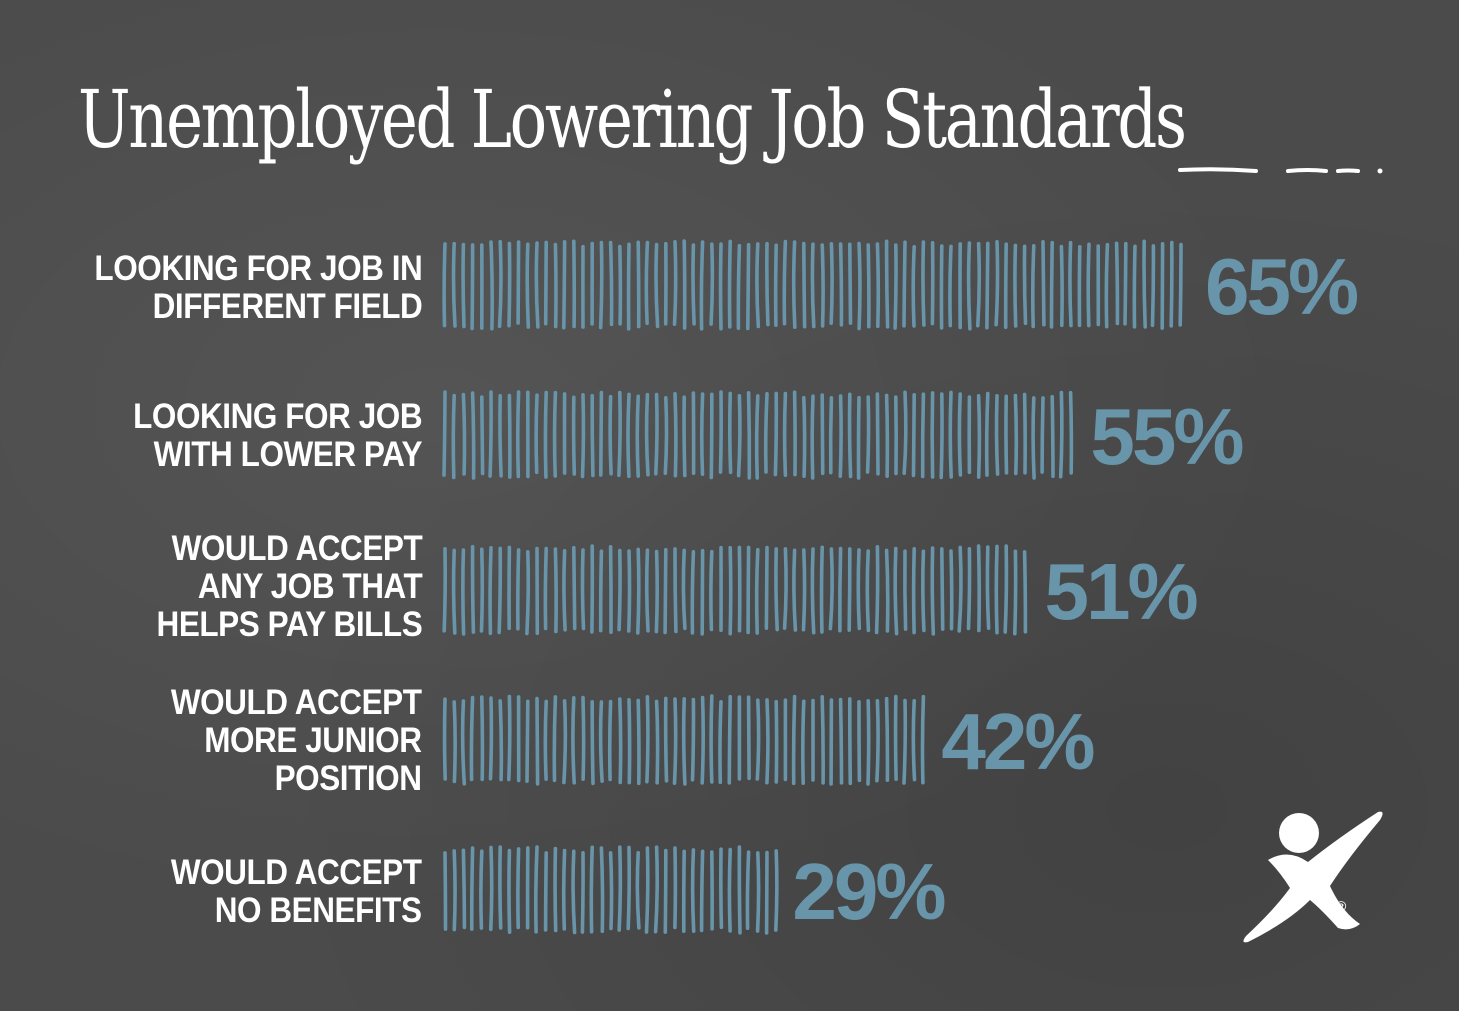 The width and height of the screenshot is (1459, 1011). I want to click on value-label-3: 42%, so click(1017, 741).